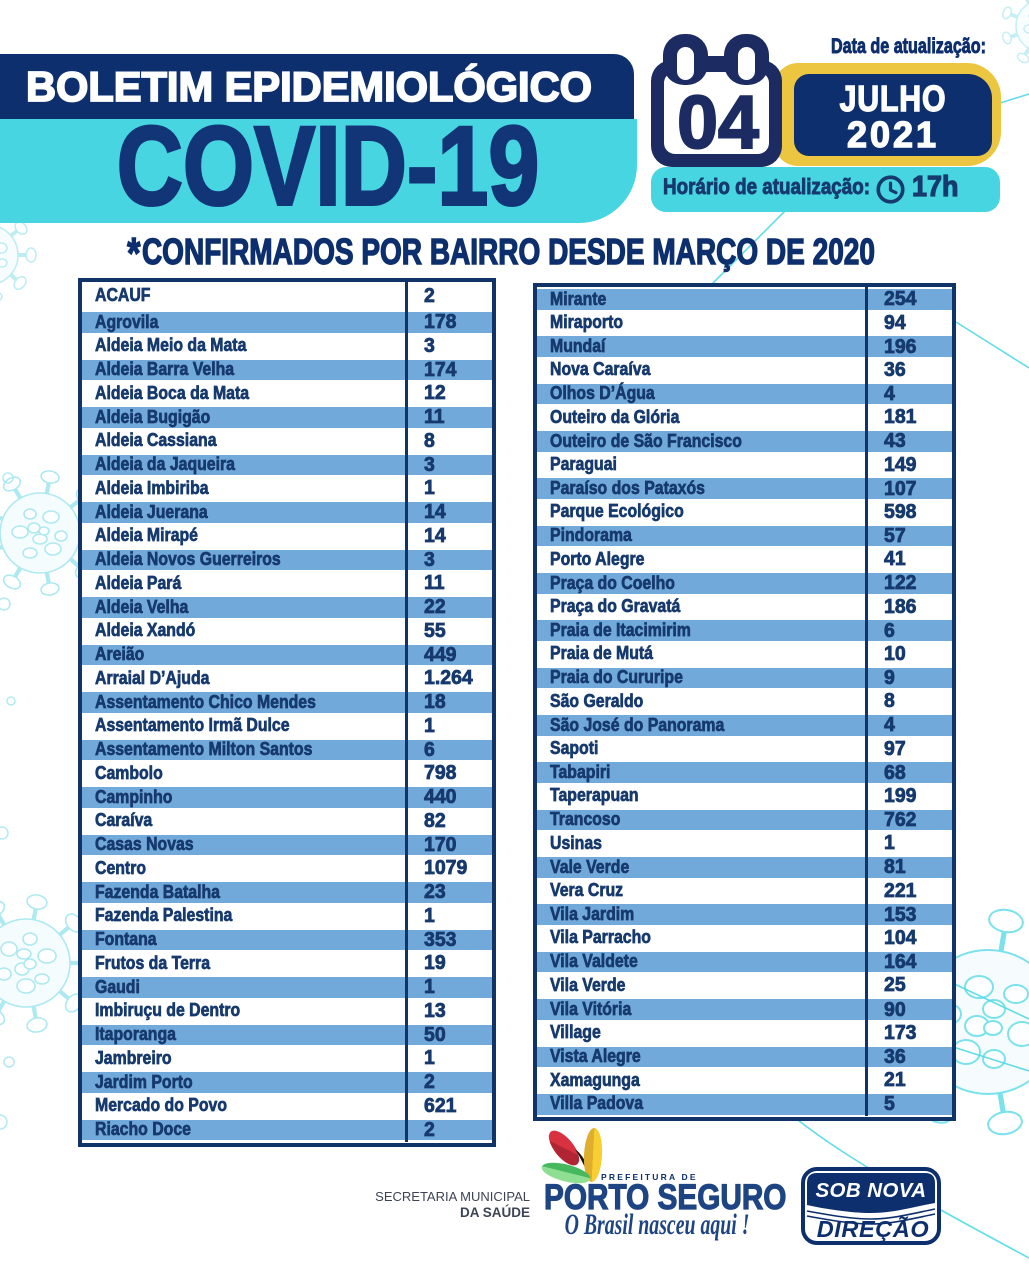  Describe the element at coordinates (873, 1228) in the screenshot. I see `svg-text: DIREÇÃO` at that location.